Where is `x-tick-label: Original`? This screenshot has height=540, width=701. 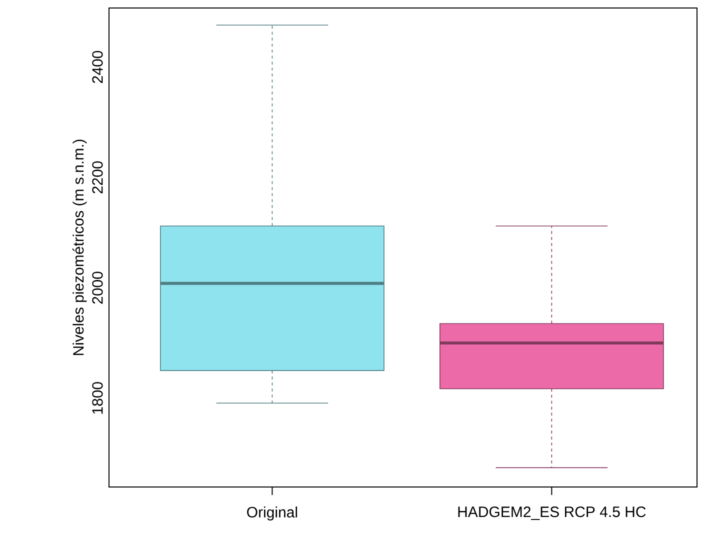 x-tick-label: Original is located at coordinates (272, 513).